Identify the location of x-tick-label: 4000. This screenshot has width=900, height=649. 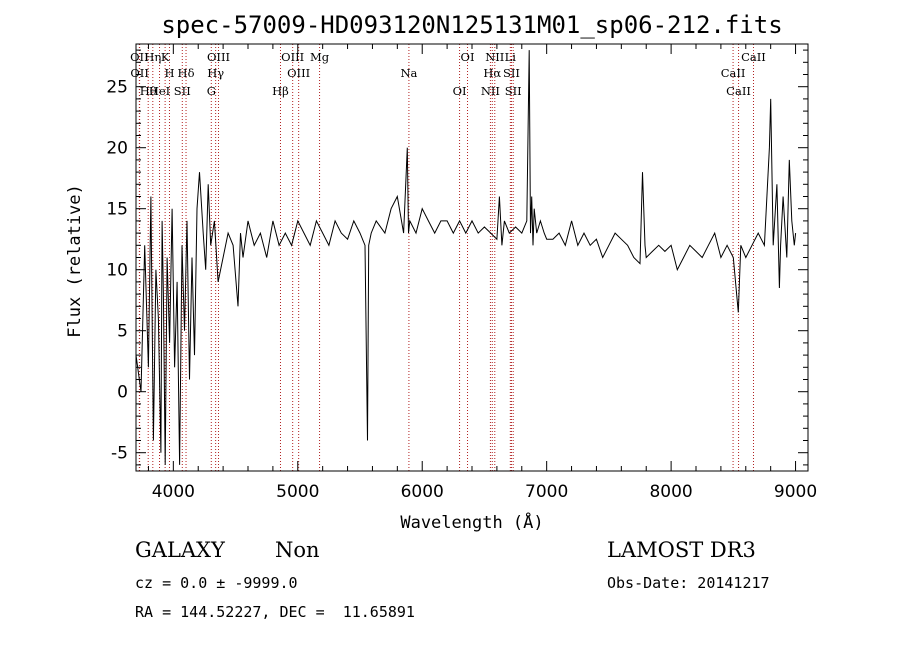
(173, 492).